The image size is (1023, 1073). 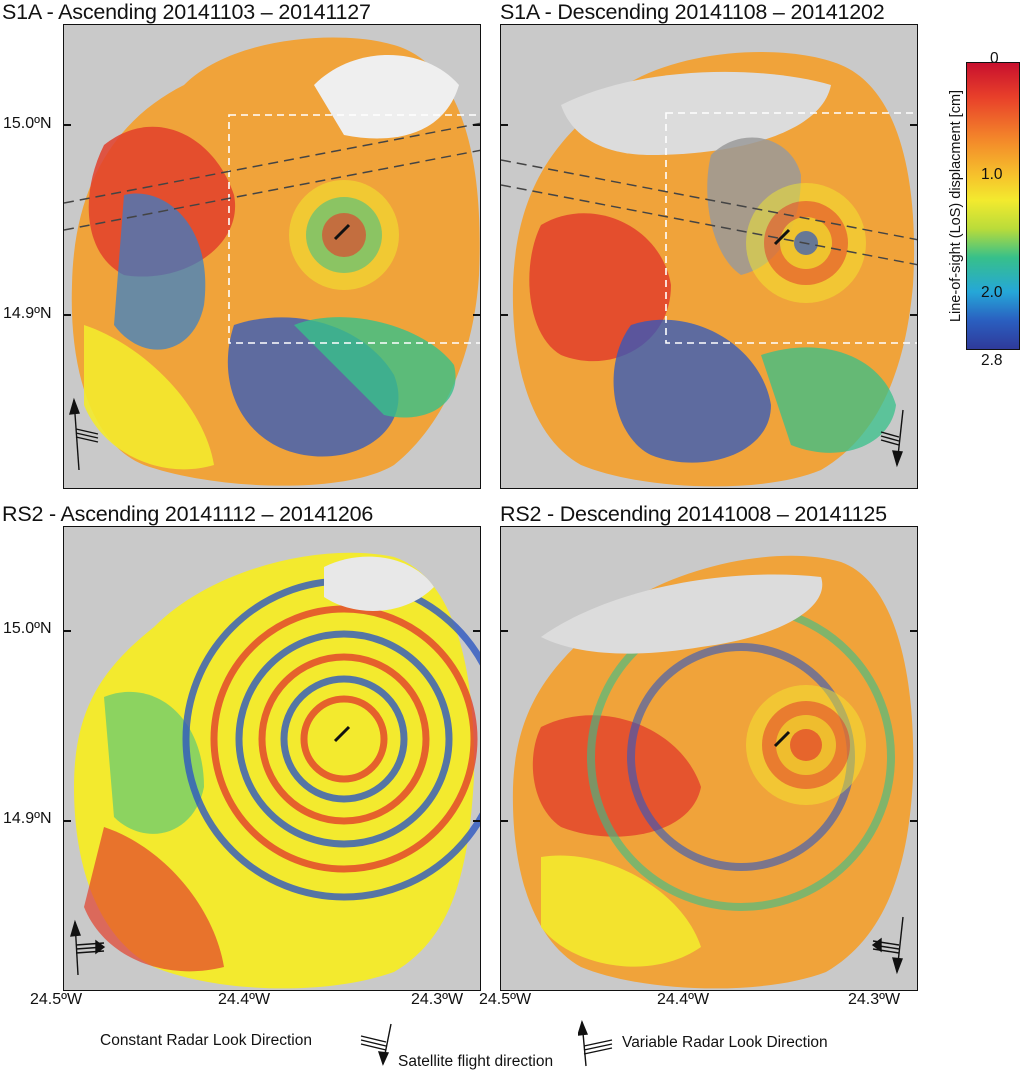 What do you see at coordinates (505, 999) in the screenshot?
I see `lon-label-24-5-right: 24.5ºW` at bounding box center [505, 999].